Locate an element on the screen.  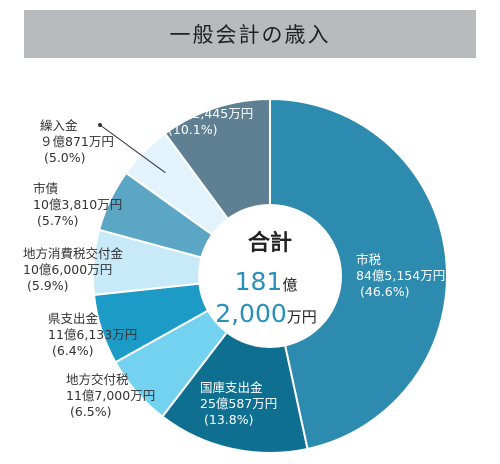
slice-label-0: 市税 84億5,154万円(46.6%) is located at coordinates (400, 275).